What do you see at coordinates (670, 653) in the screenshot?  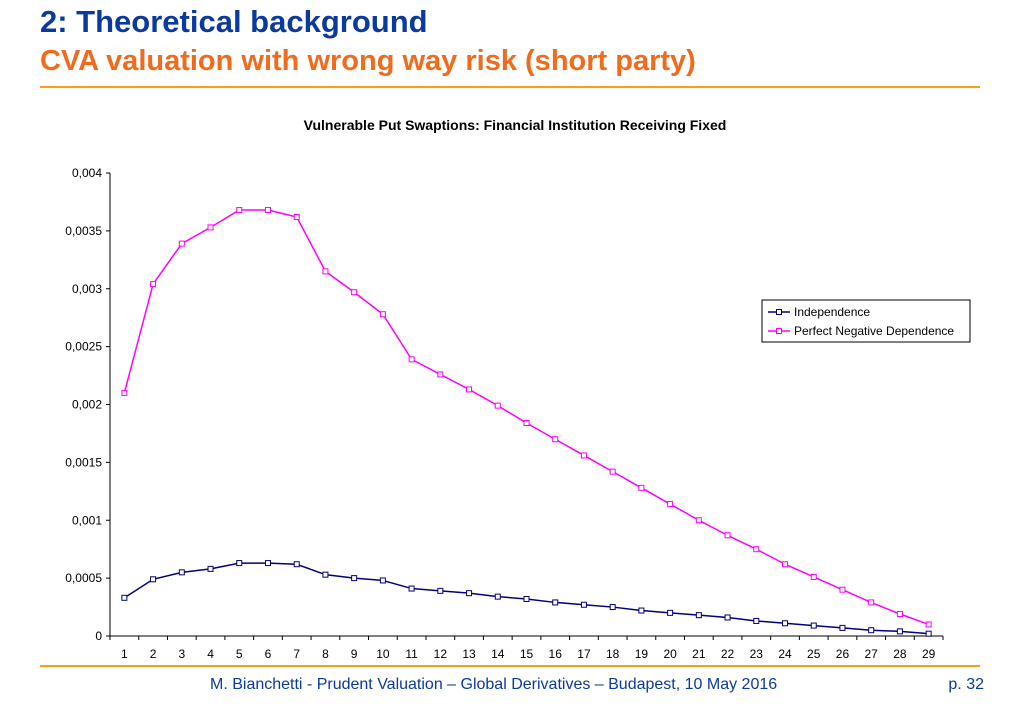 I see `x-tick-label: 20` at bounding box center [670, 653].